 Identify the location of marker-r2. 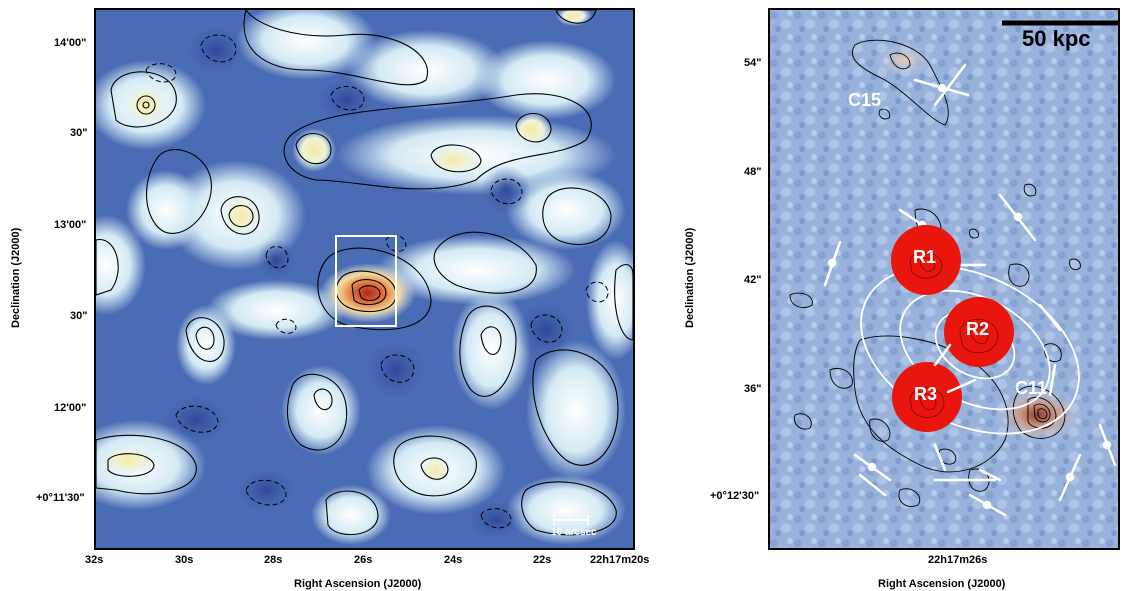
(979, 332).